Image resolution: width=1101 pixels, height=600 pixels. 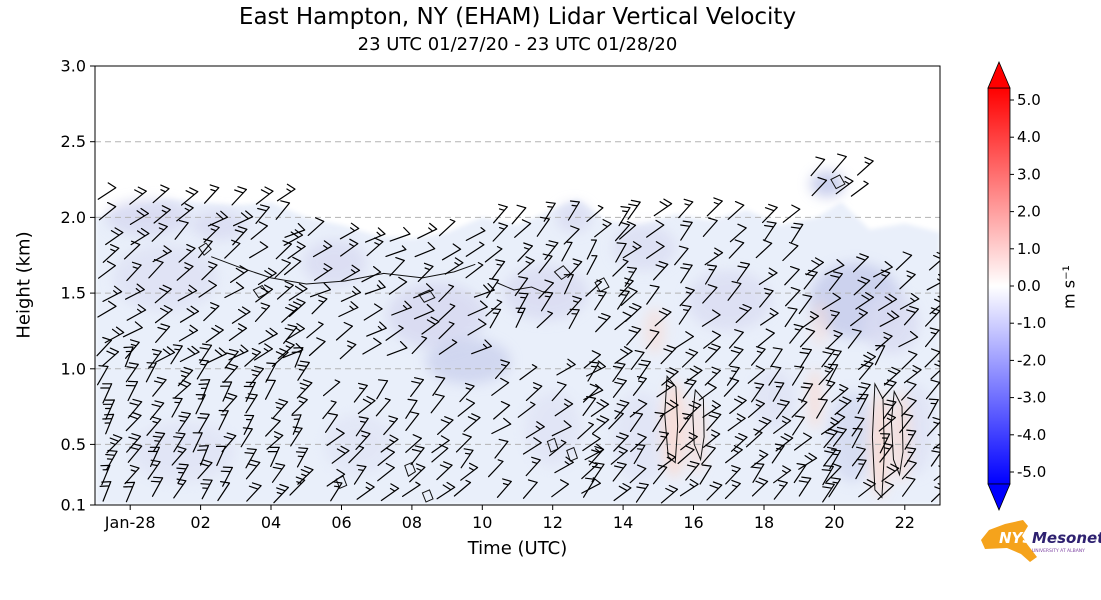 I want to click on colorbar-tick-label: -1.0, so click(x=1031, y=323).